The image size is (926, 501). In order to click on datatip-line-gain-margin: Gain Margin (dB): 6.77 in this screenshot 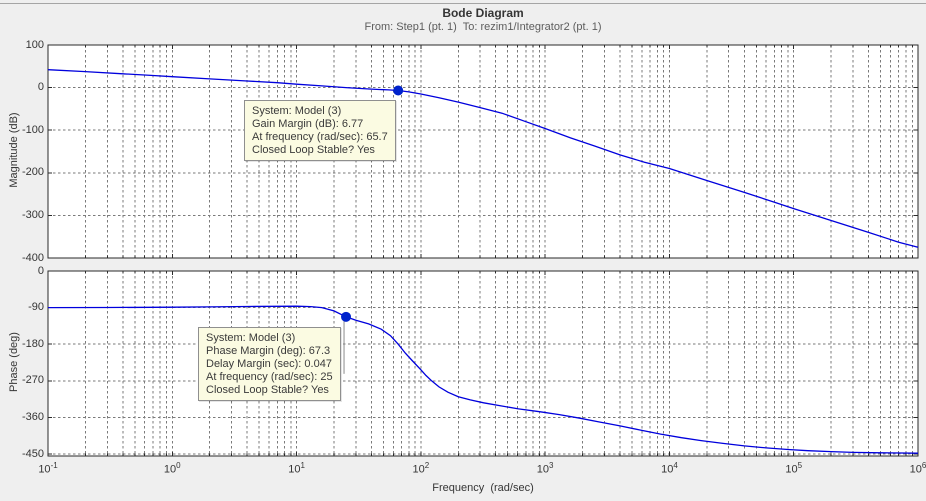, I will do `click(308, 124)`.